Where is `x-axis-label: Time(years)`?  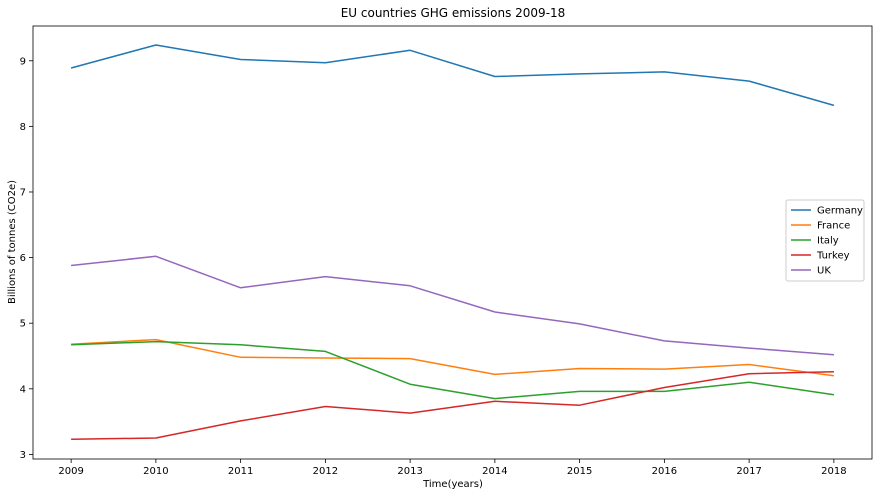 x-axis-label: Time(years) is located at coordinates (452, 484).